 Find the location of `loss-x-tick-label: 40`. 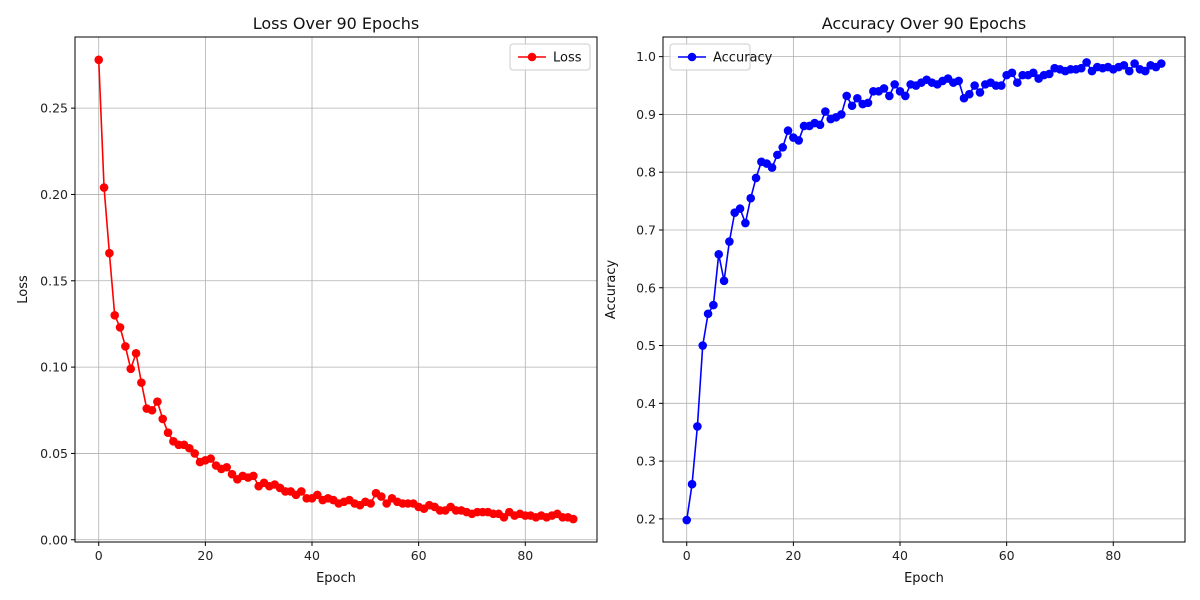

loss-x-tick-label: 40 is located at coordinates (312, 555).